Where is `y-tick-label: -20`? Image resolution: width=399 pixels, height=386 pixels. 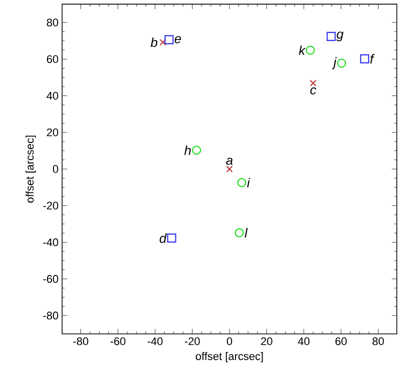 y-tick-label: -20 is located at coordinates (50, 206).